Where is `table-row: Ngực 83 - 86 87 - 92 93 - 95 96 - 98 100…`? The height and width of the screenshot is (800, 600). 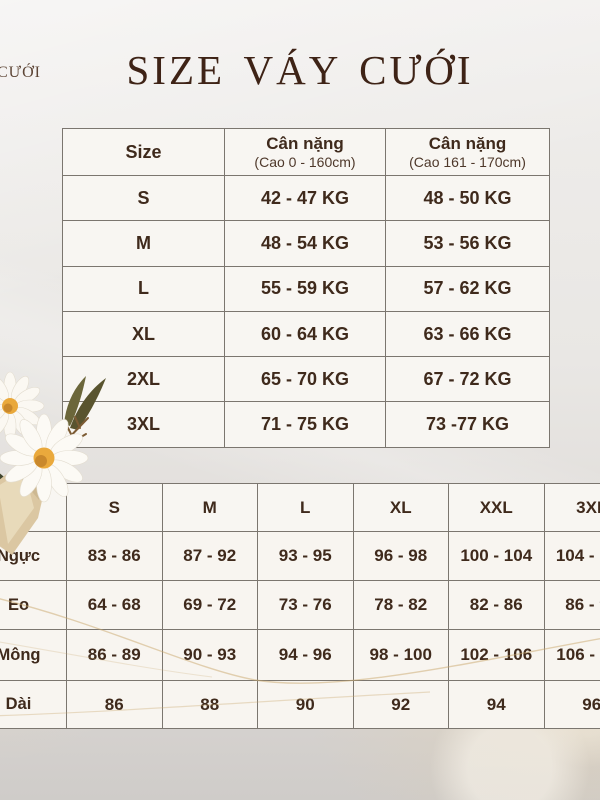
table-row: Ngực 83 - 86 87 - 92 93 - 95 96 - 98 100… is located at coordinates (300, 556).